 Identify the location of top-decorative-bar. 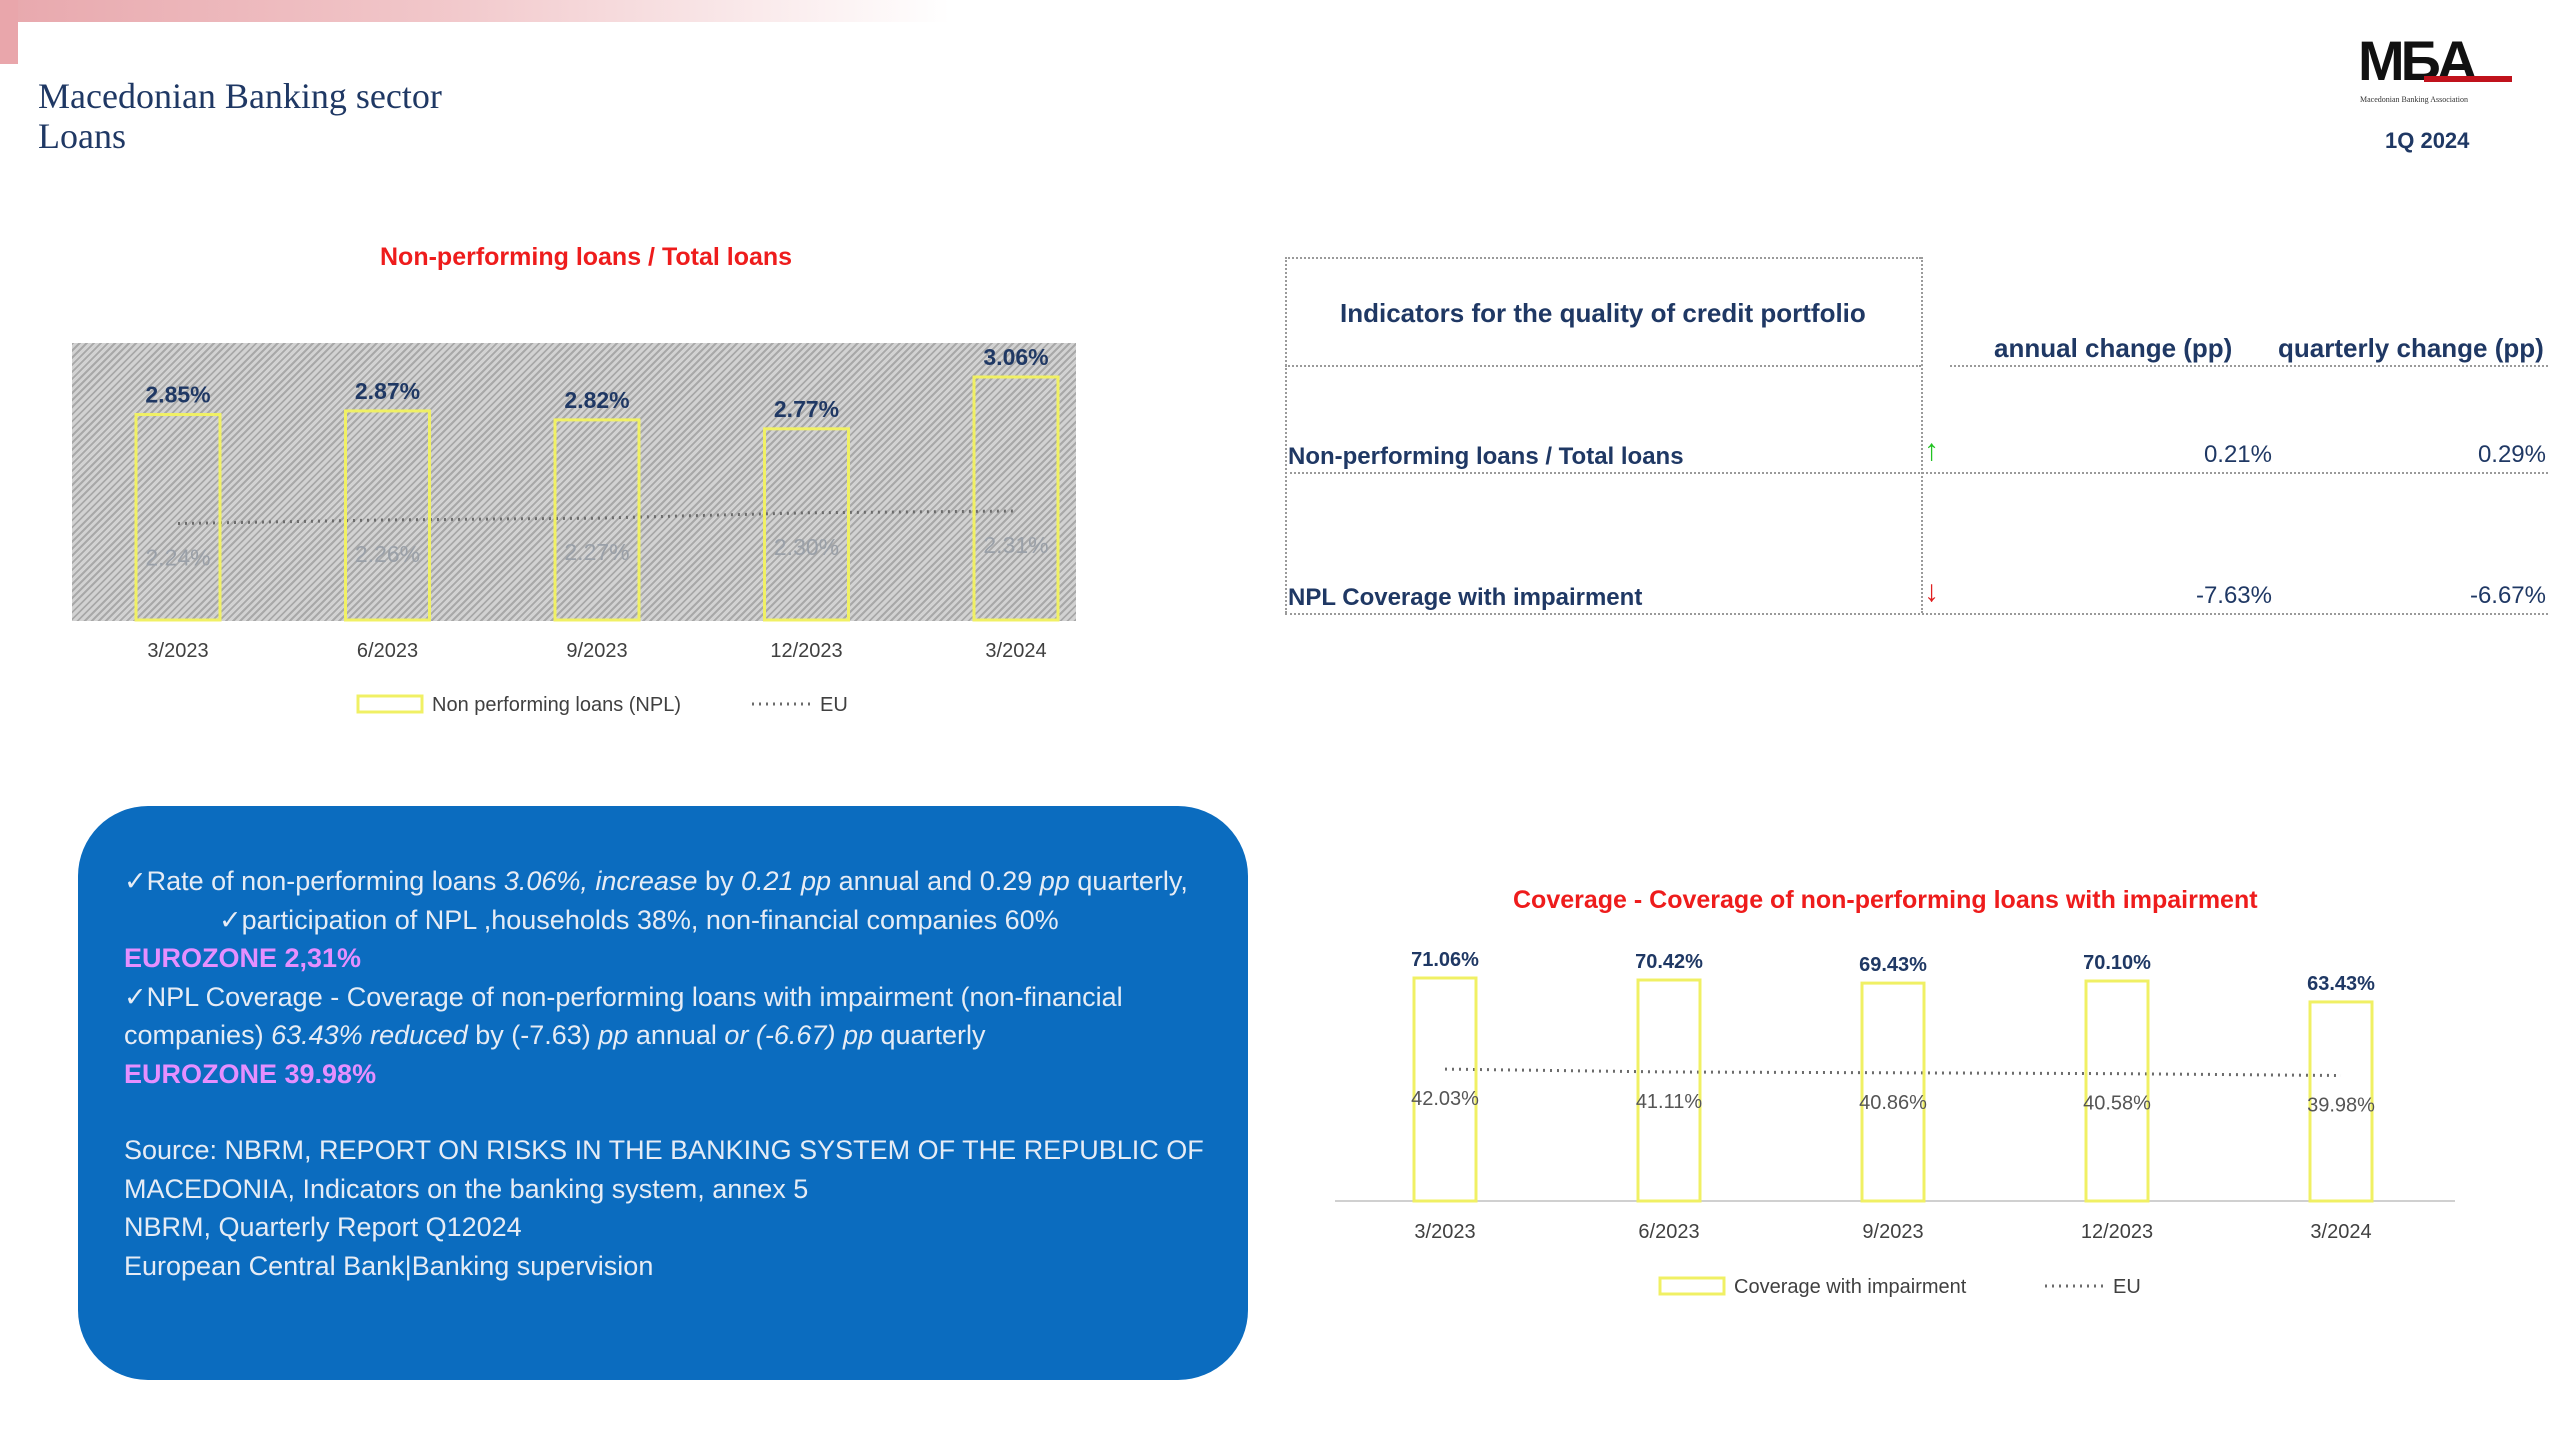
(475, 11).